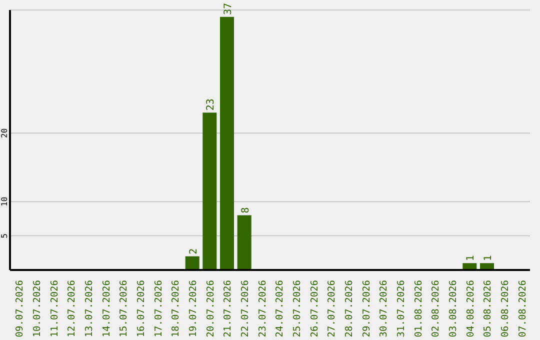 This screenshot has width=540, height=340. I want to click on x-tick-label: 05.08.2026, so click(488, 309).